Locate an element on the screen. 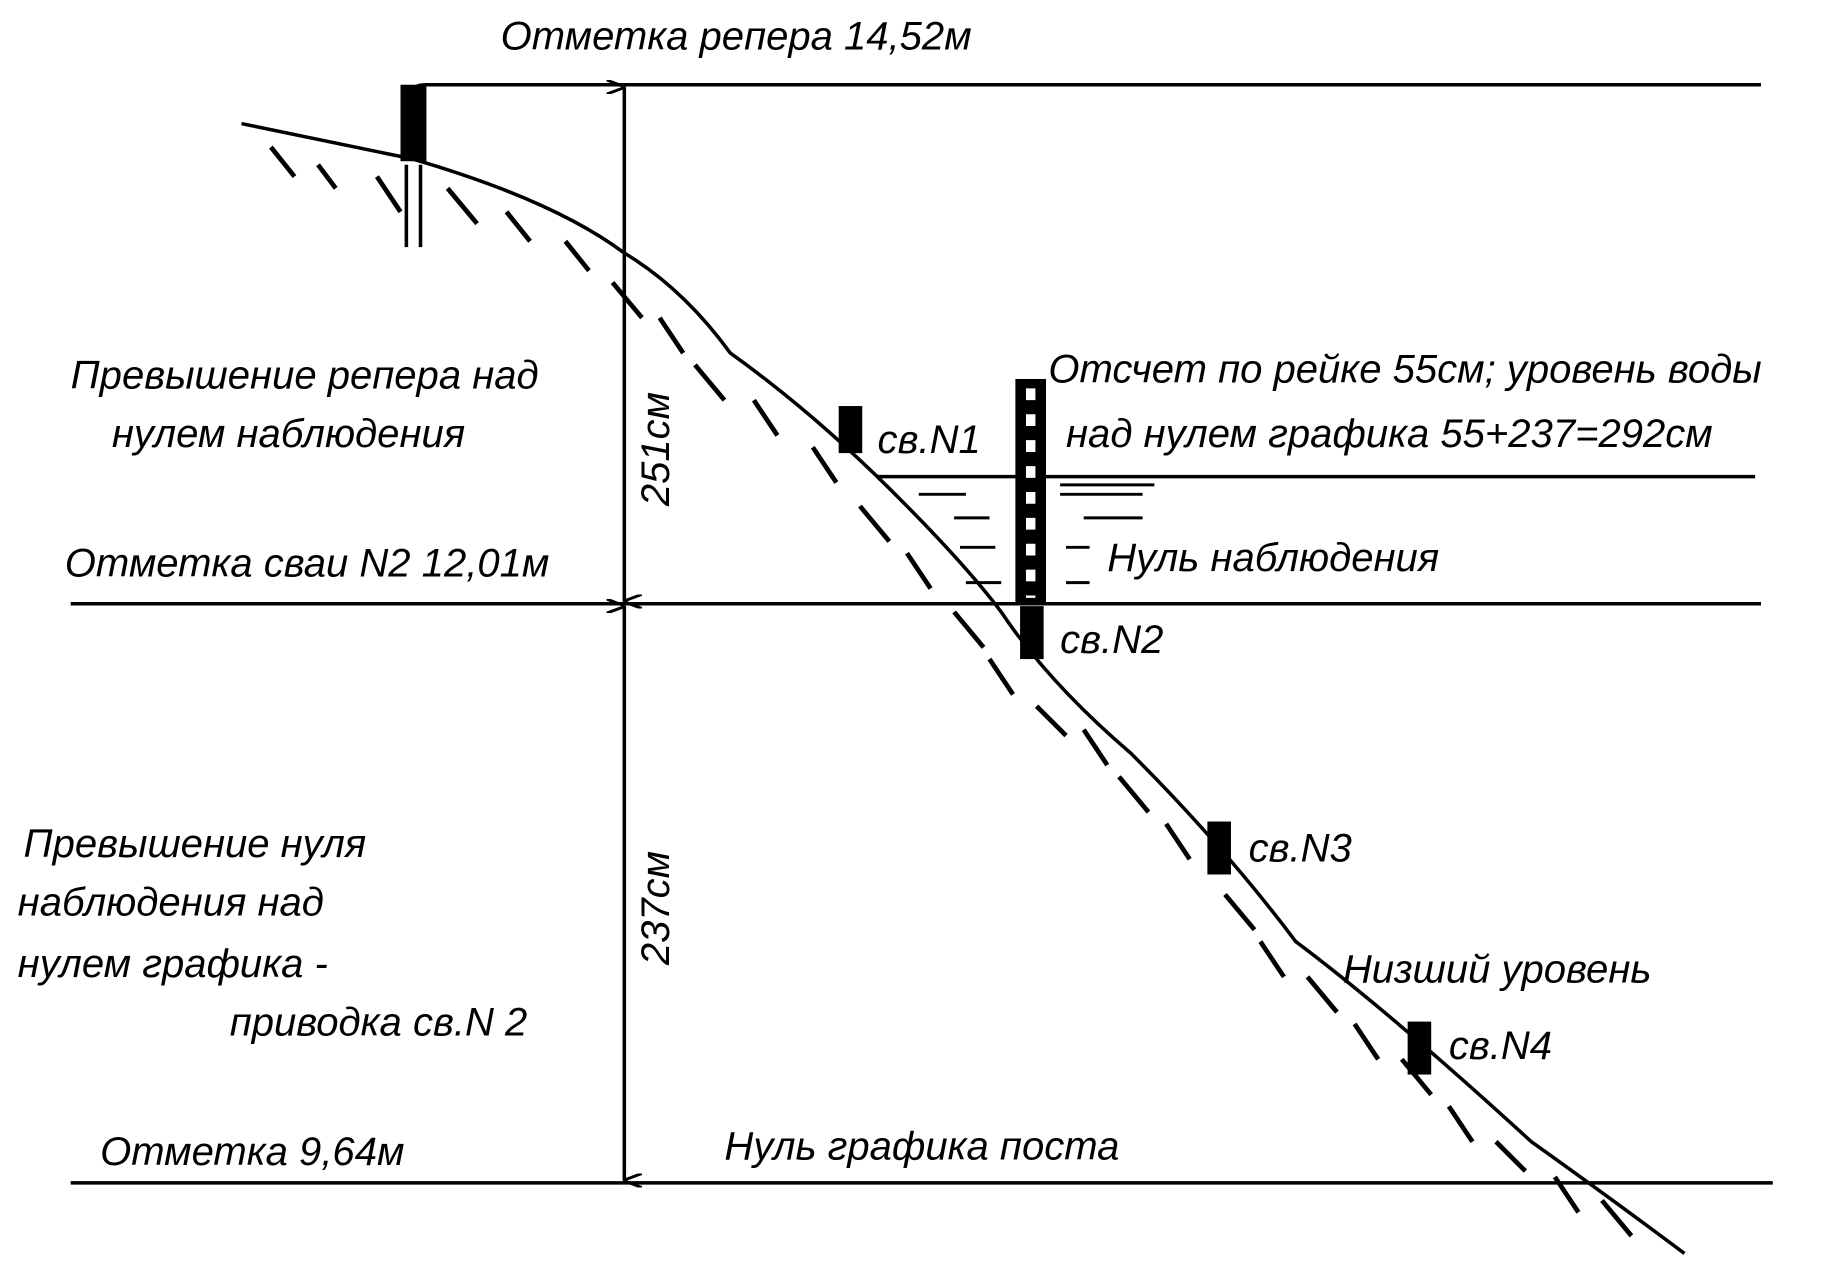 This screenshot has height=1277, width=1847. bottom-mark-label: Отметка 9,64м is located at coordinates (252, 1152).